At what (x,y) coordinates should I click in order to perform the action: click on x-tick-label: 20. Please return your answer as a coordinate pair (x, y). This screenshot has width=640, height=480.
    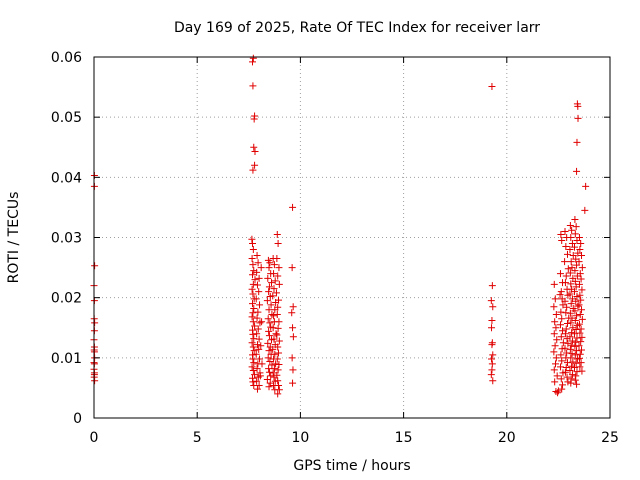
    Looking at the image, I should click on (507, 438).